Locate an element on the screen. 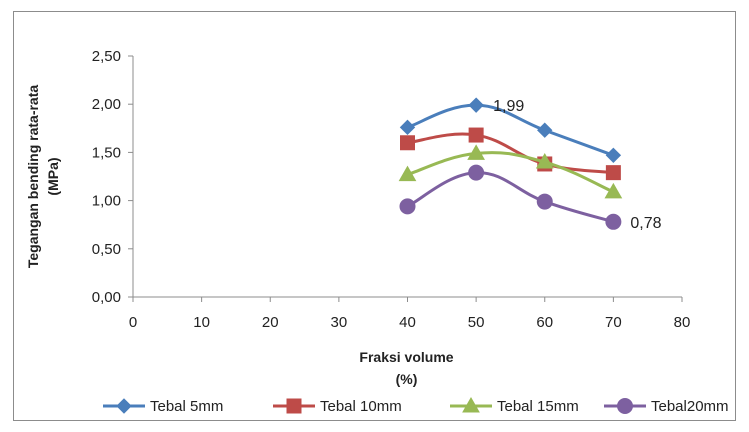 The height and width of the screenshot is (432, 749). data-label: 0,78 is located at coordinates (645, 223).